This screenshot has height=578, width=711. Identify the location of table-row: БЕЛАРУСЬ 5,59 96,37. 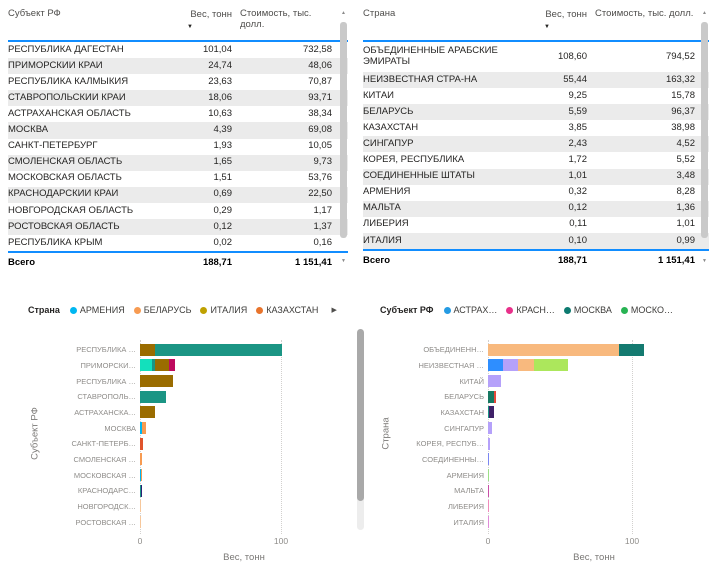
(536, 112).